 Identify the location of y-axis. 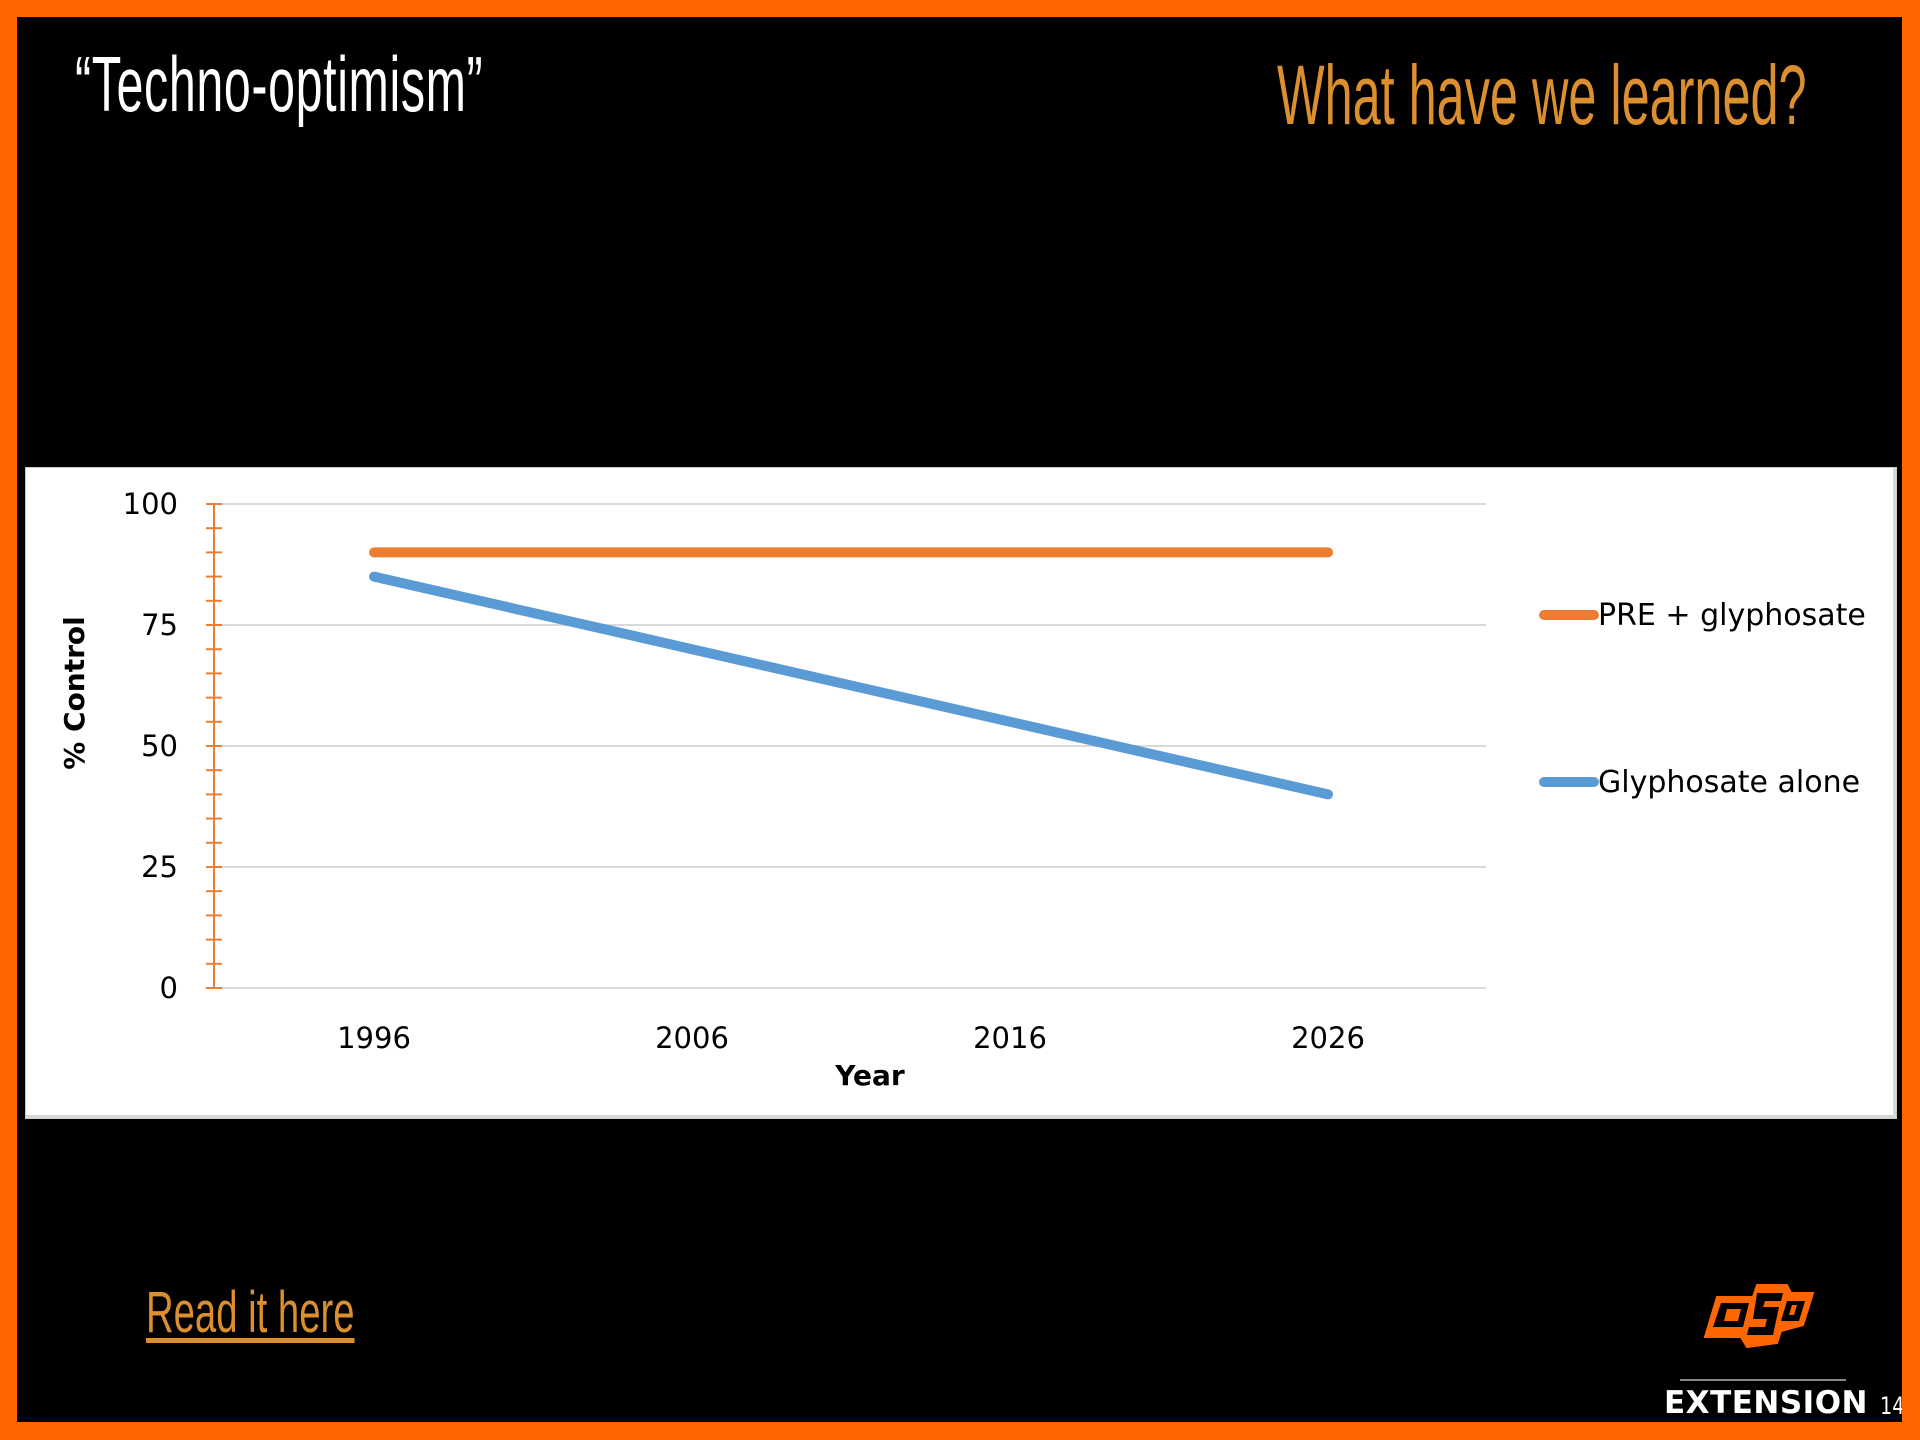
(214, 746).